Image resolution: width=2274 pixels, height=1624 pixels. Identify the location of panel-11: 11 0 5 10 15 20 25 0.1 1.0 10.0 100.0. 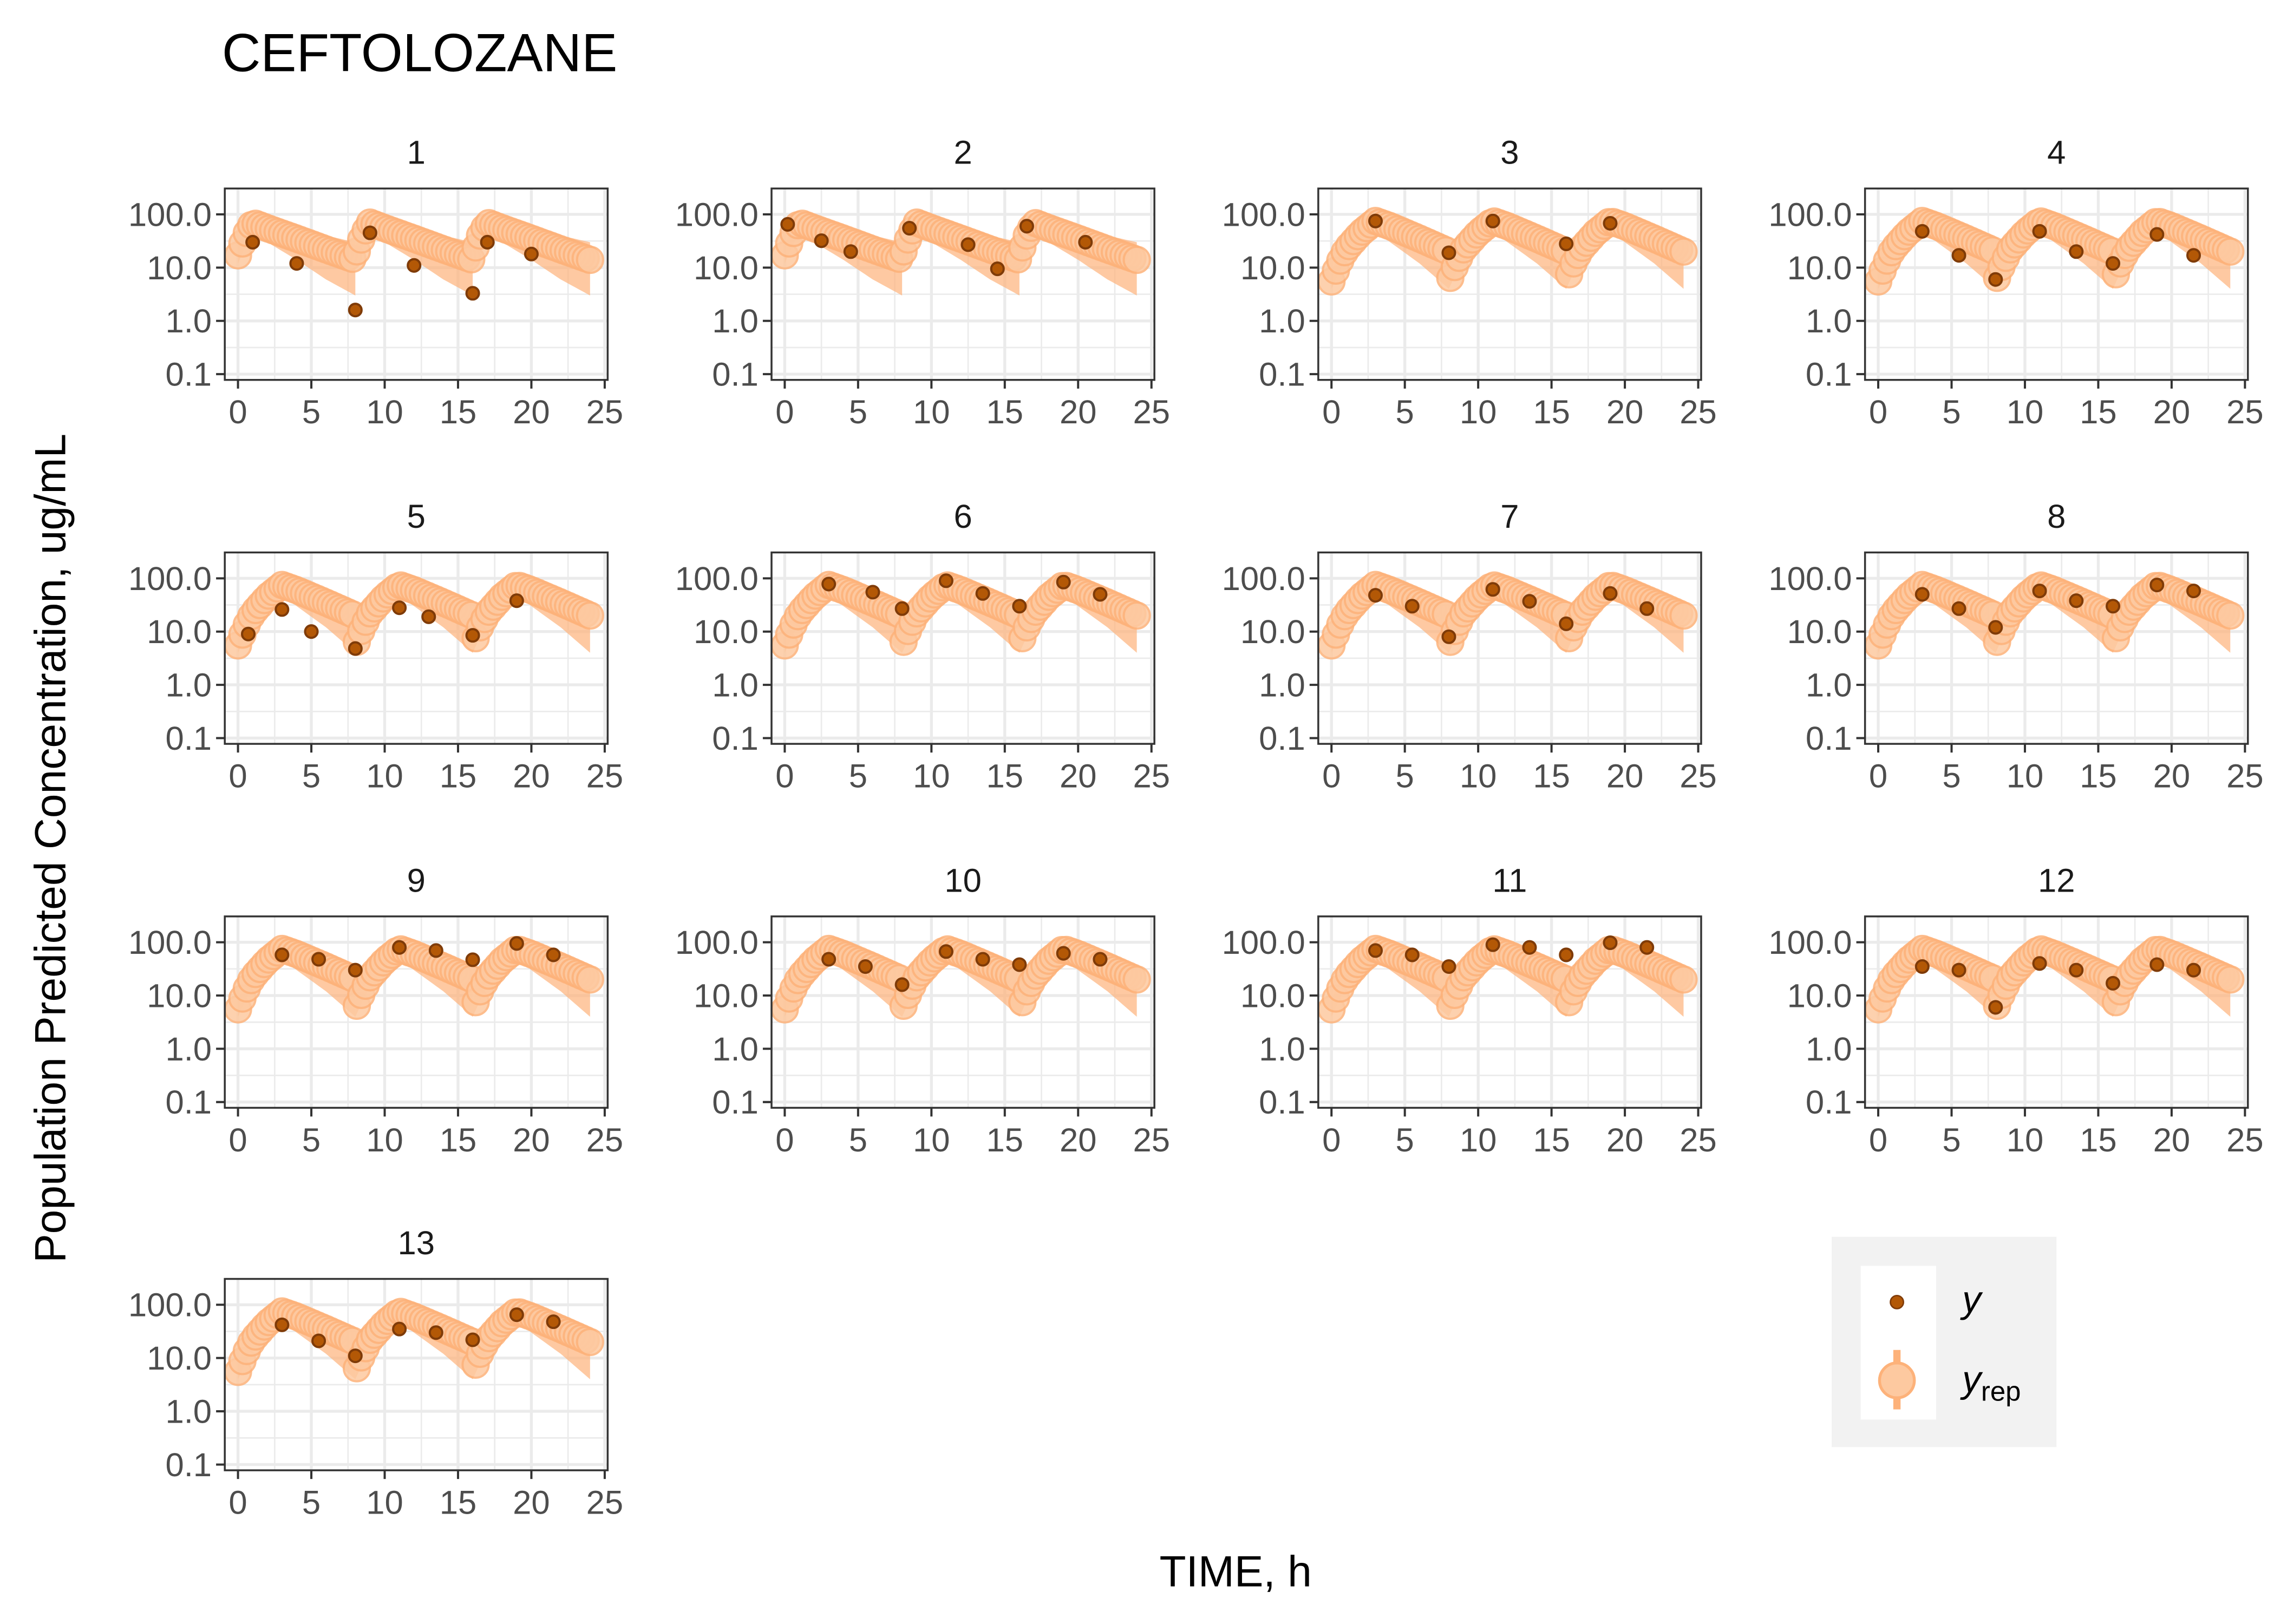
(1470, 1010).